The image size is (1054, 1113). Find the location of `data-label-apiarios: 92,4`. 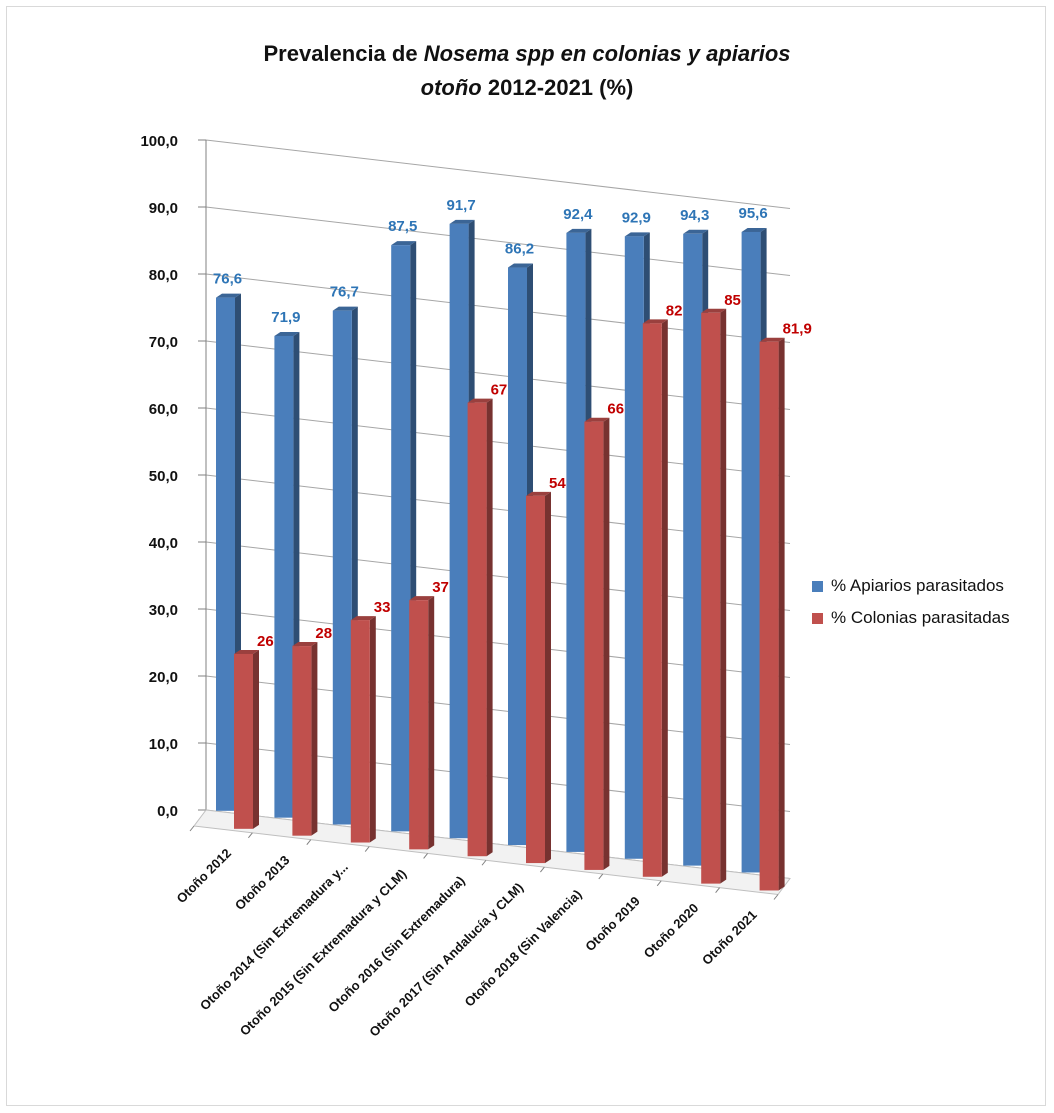

data-label-apiarios: 92,4 is located at coordinates (578, 214).